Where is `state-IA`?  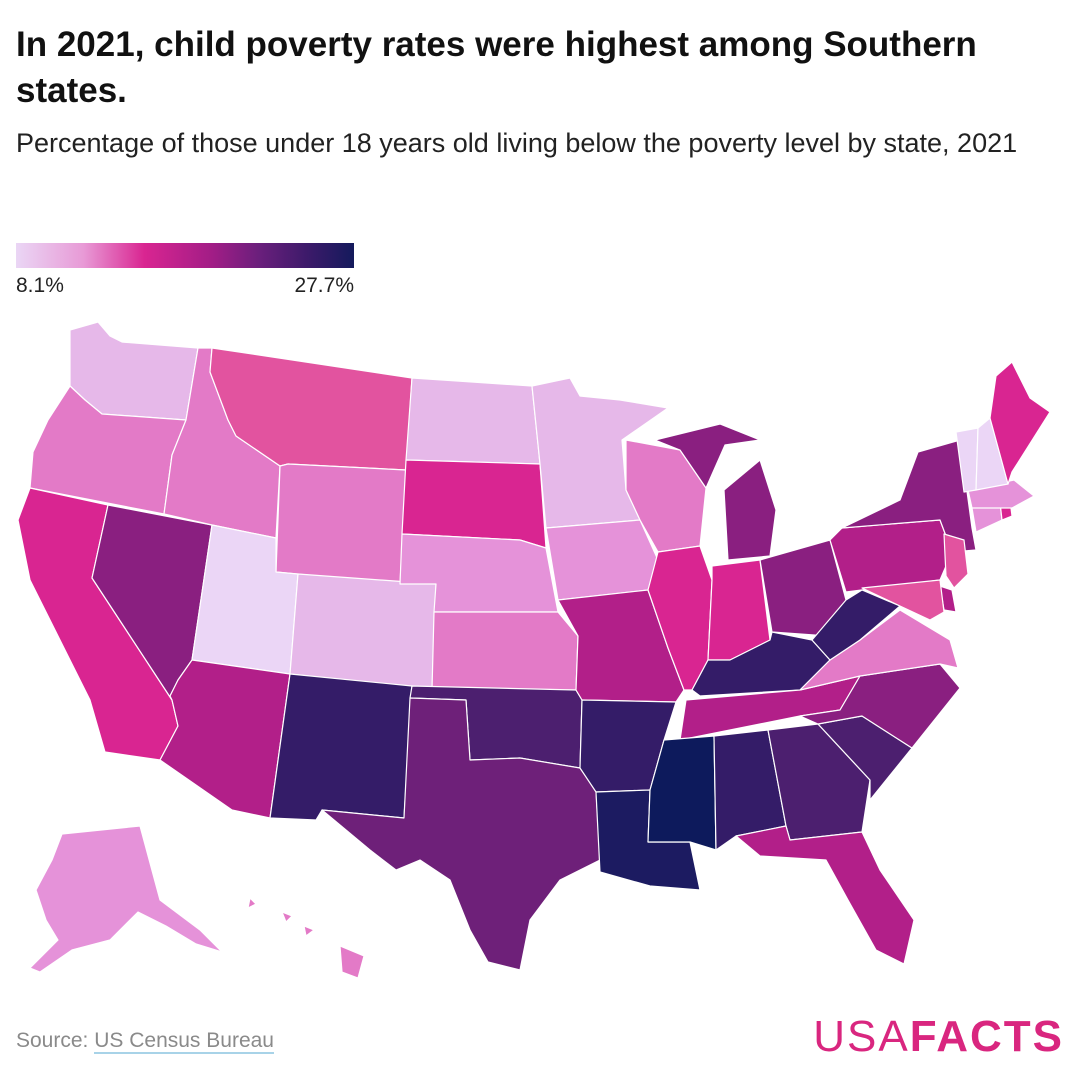
state-IA is located at coordinates (602, 560).